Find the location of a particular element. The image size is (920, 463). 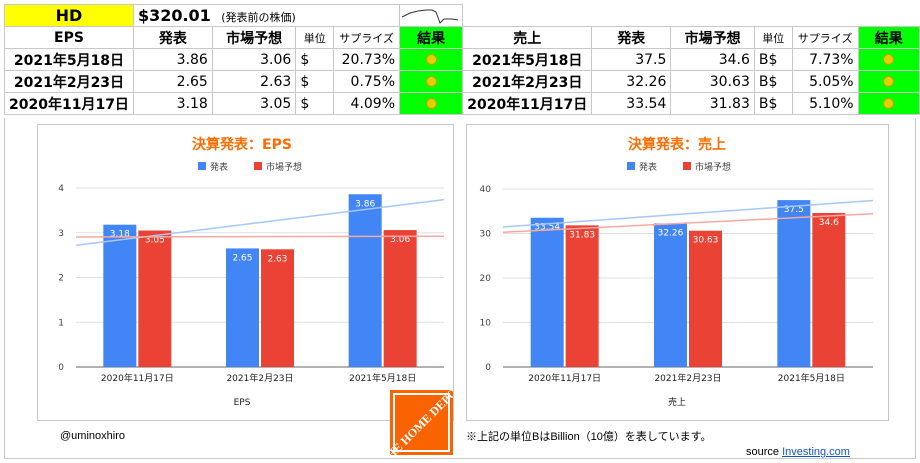

data-label: 33.54 is located at coordinates (547, 228).